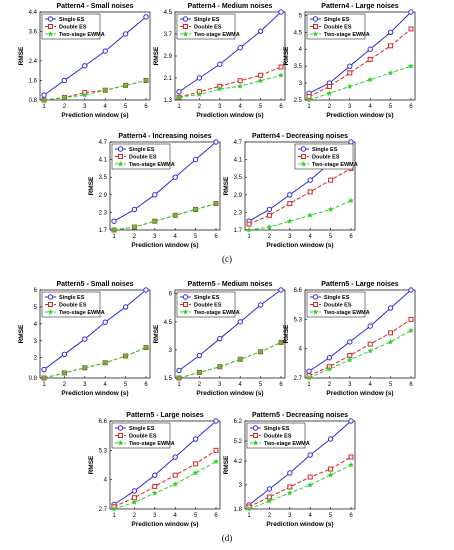 The height and width of the screenshot is (550, 454). What do you see at coordinates (350, 107) in the screenshot?
I see `x-tick-label: 3` at bounding box center [350, 107].